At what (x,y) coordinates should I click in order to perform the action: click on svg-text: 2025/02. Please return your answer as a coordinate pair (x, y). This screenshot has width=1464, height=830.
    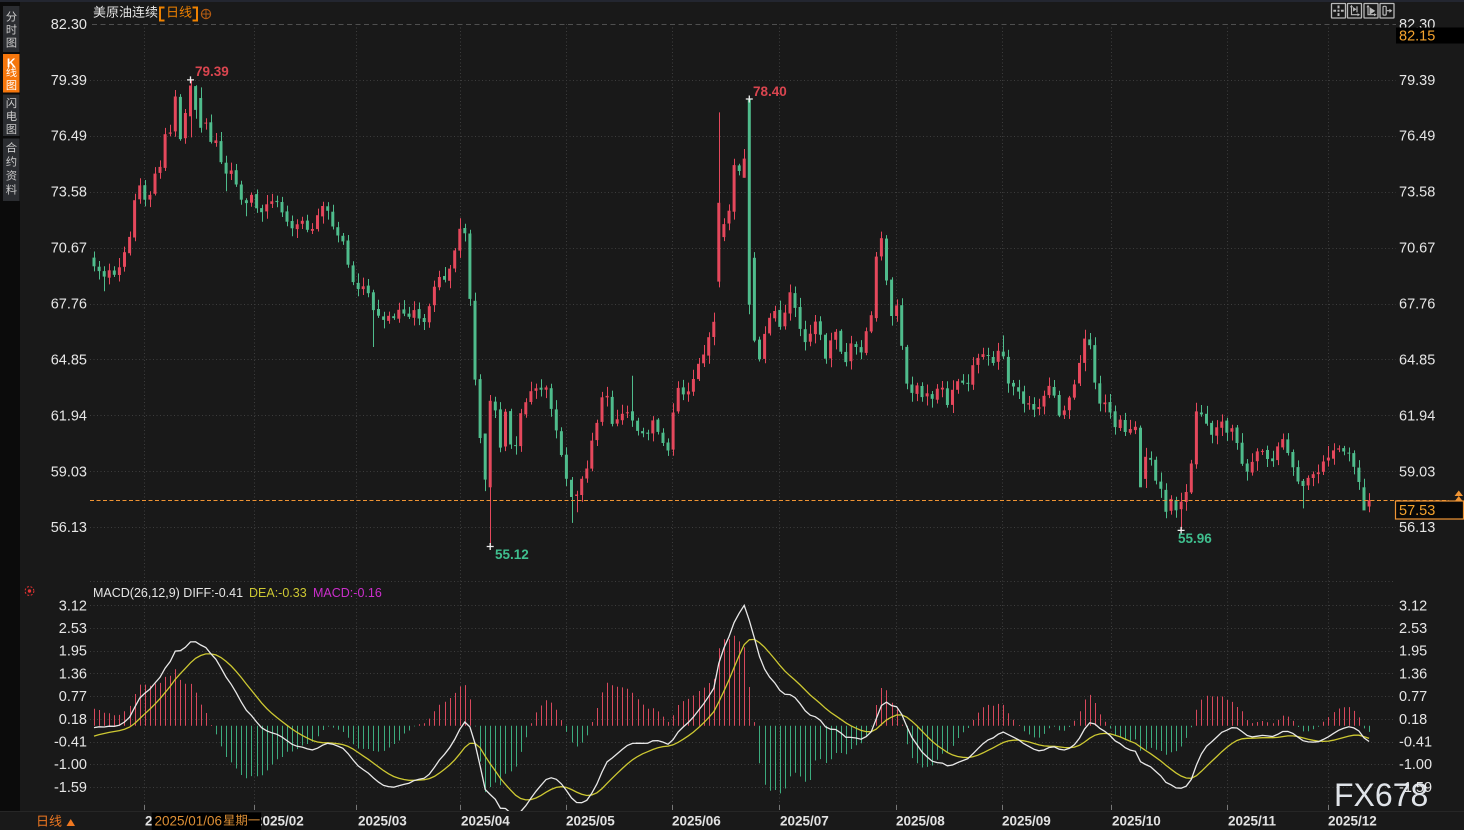
    Looking at the image, I should click on (279, 821).